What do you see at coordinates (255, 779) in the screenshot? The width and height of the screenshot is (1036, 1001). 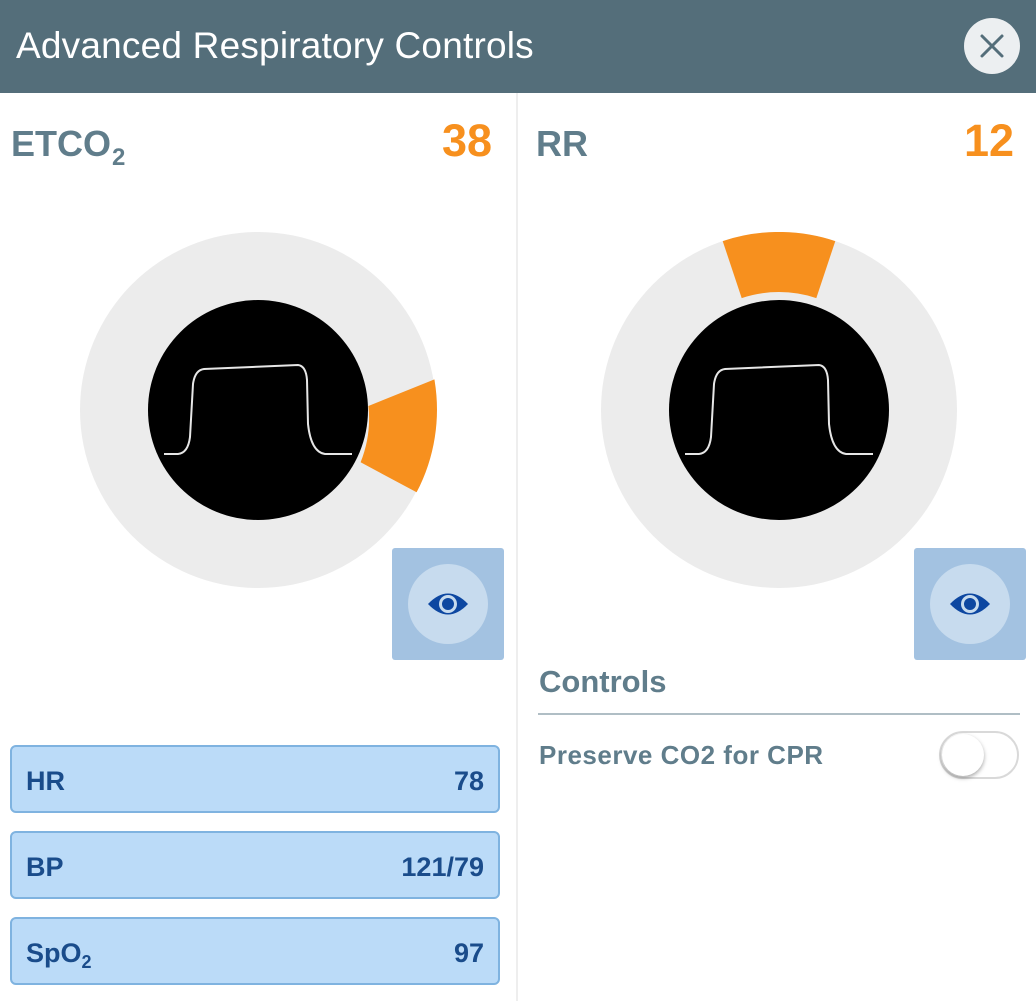 I see `vital-row-hr: HR 78` at bounding box center [255, 779].